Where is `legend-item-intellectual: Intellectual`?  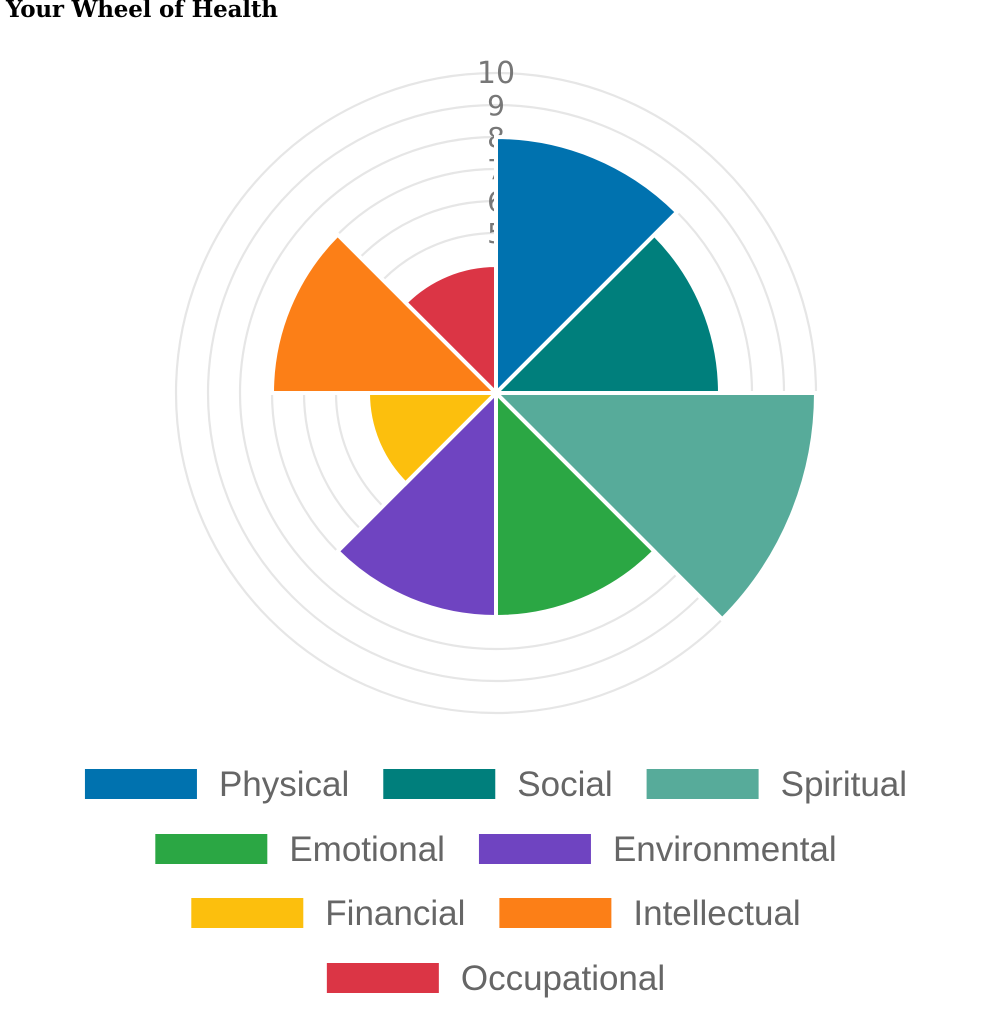
legend-item-intellectual: Intellectual is located at coordinates (650, 913).